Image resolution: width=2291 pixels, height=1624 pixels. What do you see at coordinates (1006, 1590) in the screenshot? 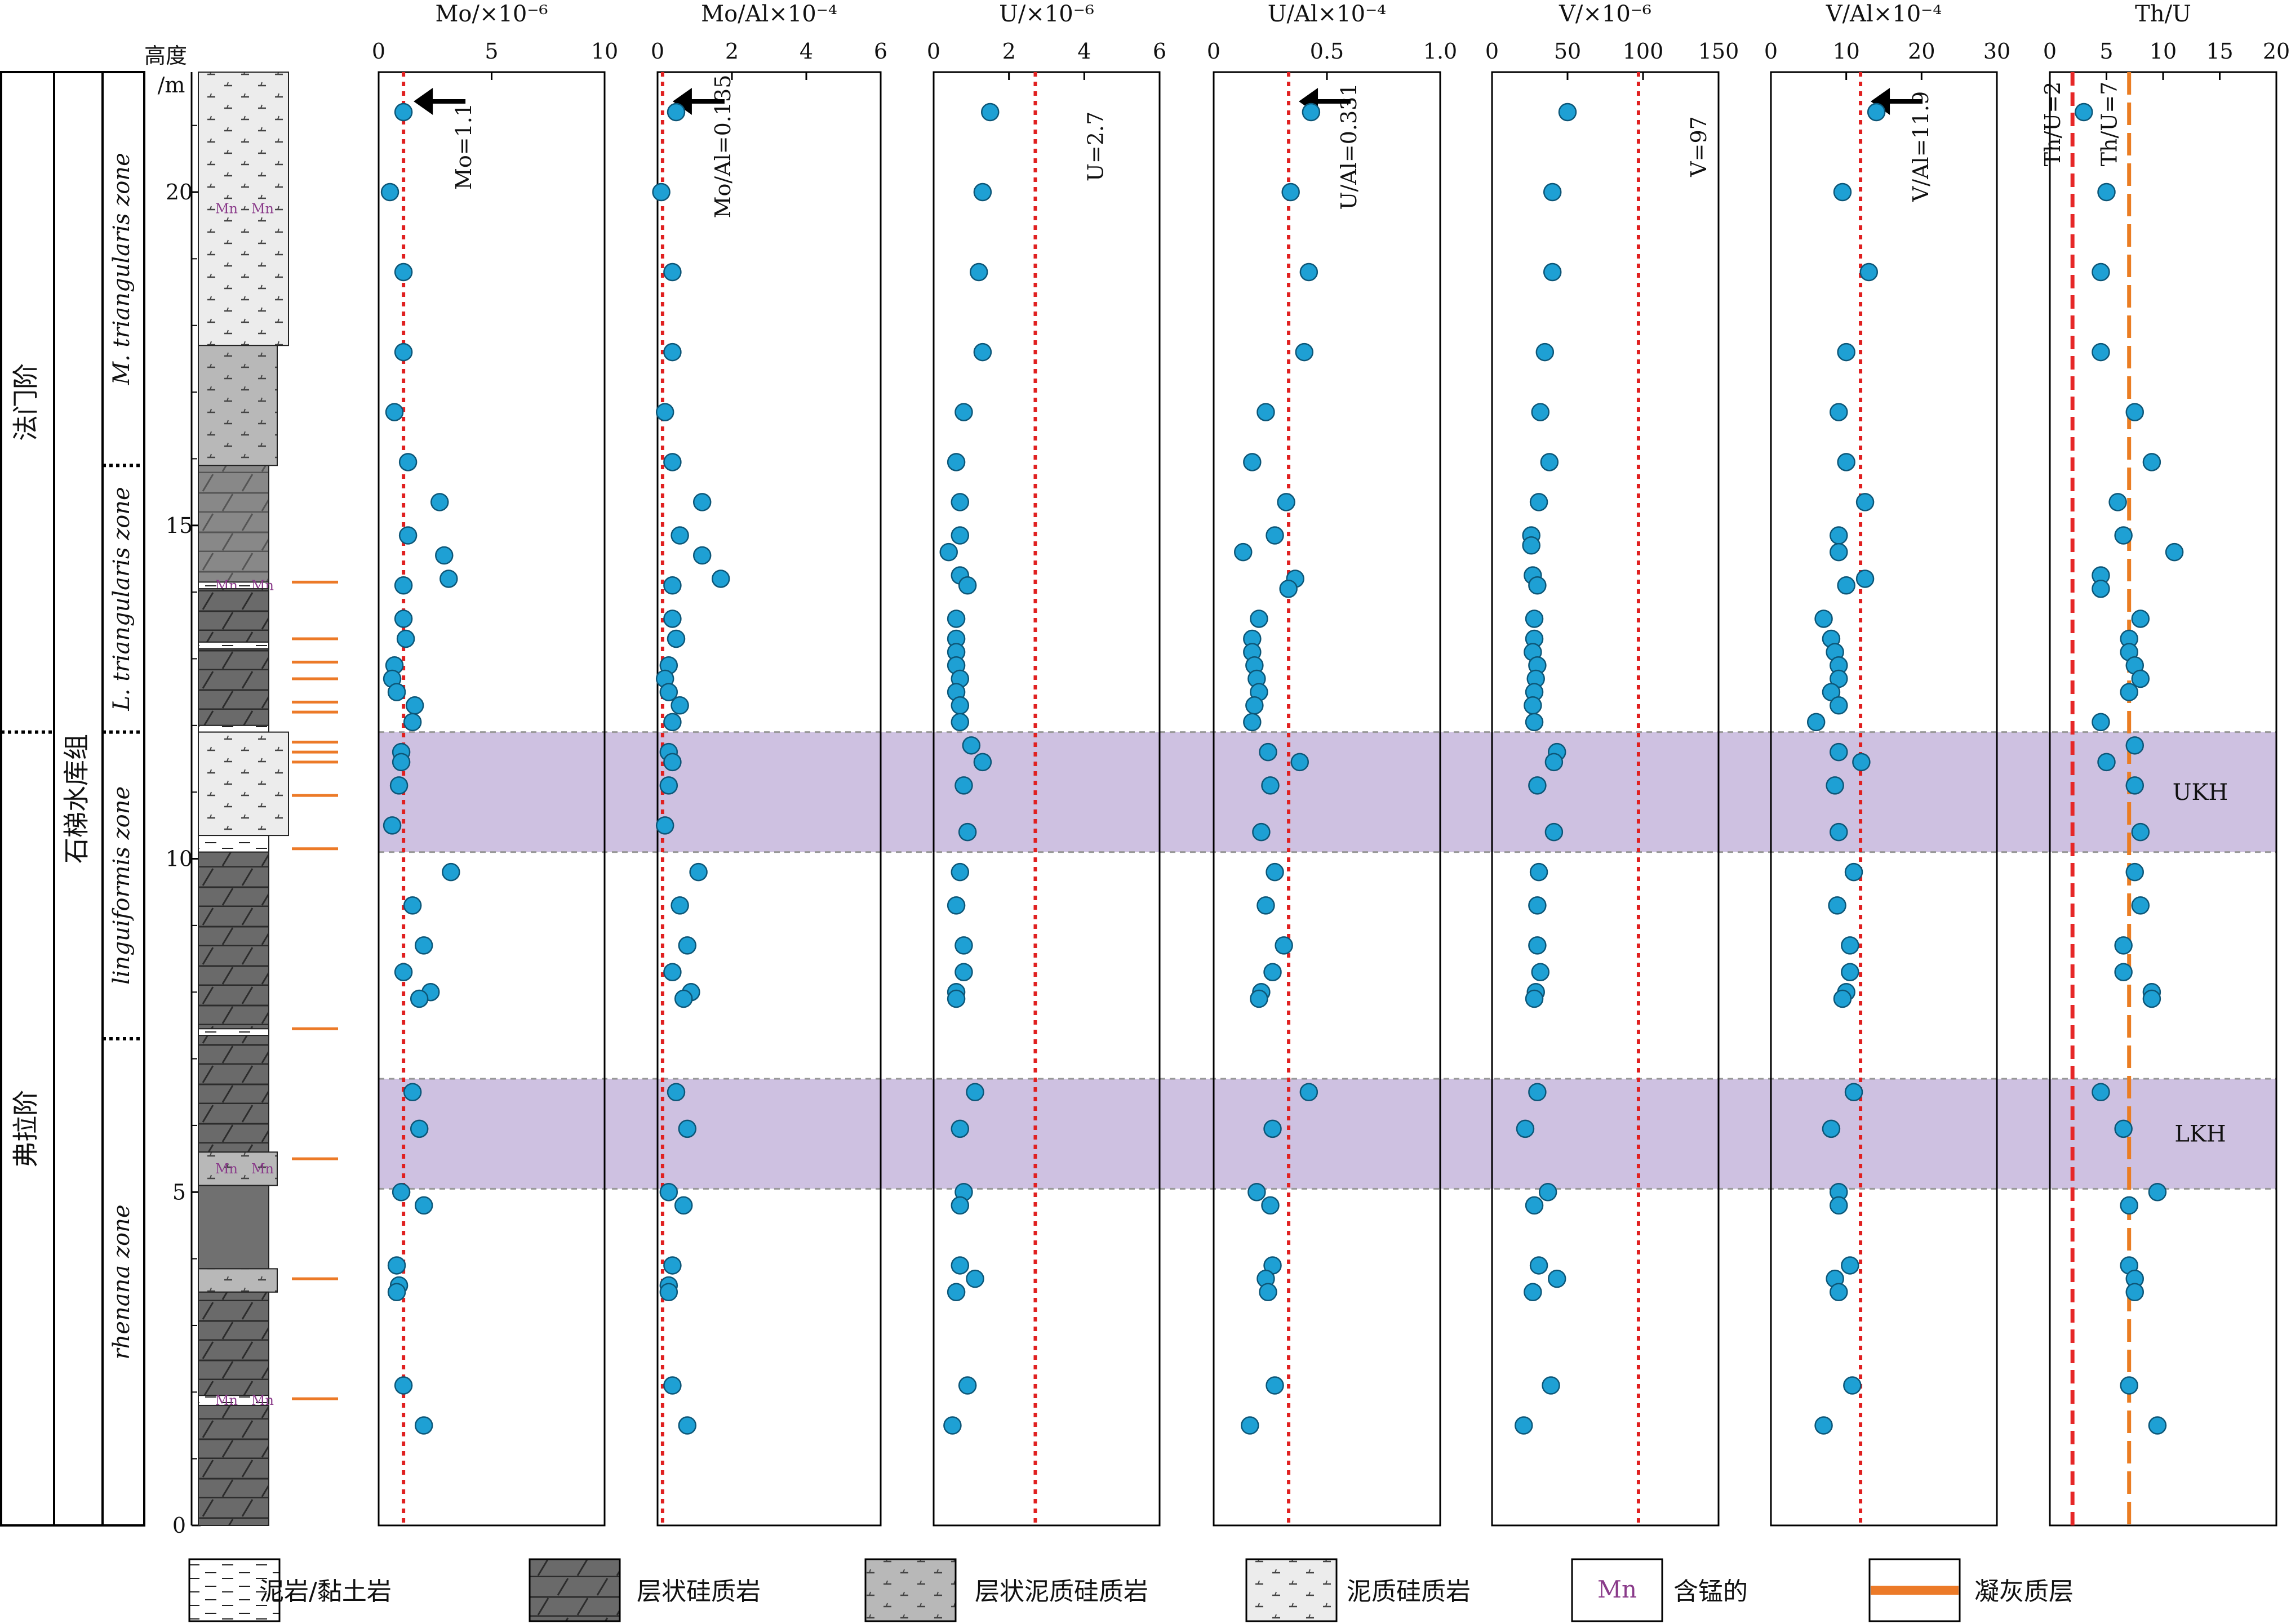
I see `legend-item-layered-mudstone-siliceous: 层状泥质硅质岩` at bounding box center [1006, 1590].